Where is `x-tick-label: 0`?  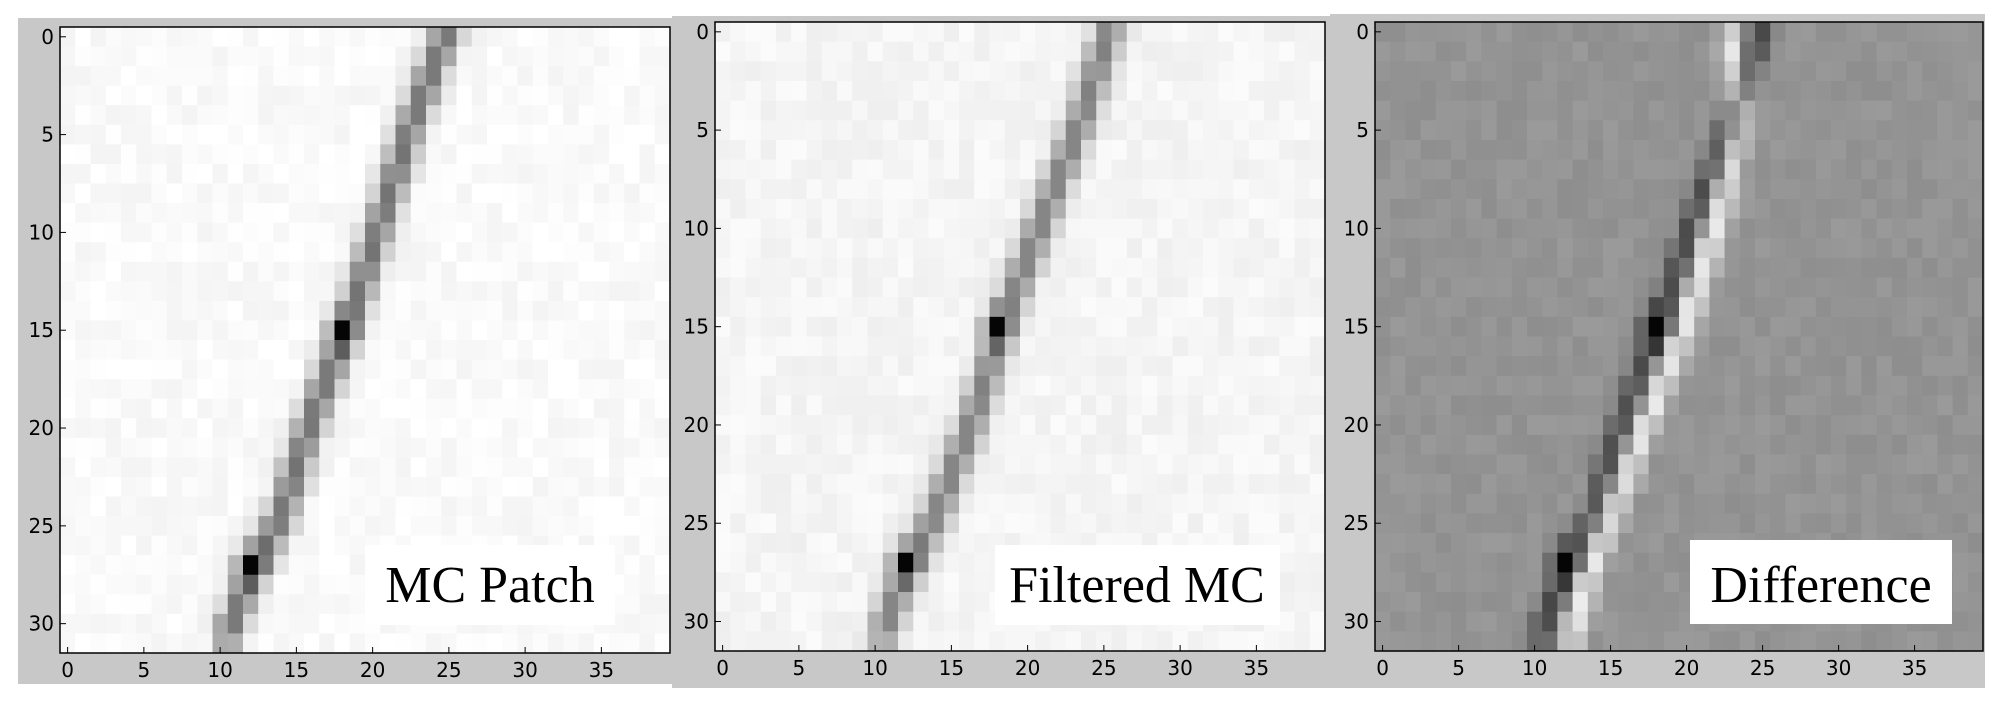 x-tick-label: 0 is located at coordinates (1382, 668).